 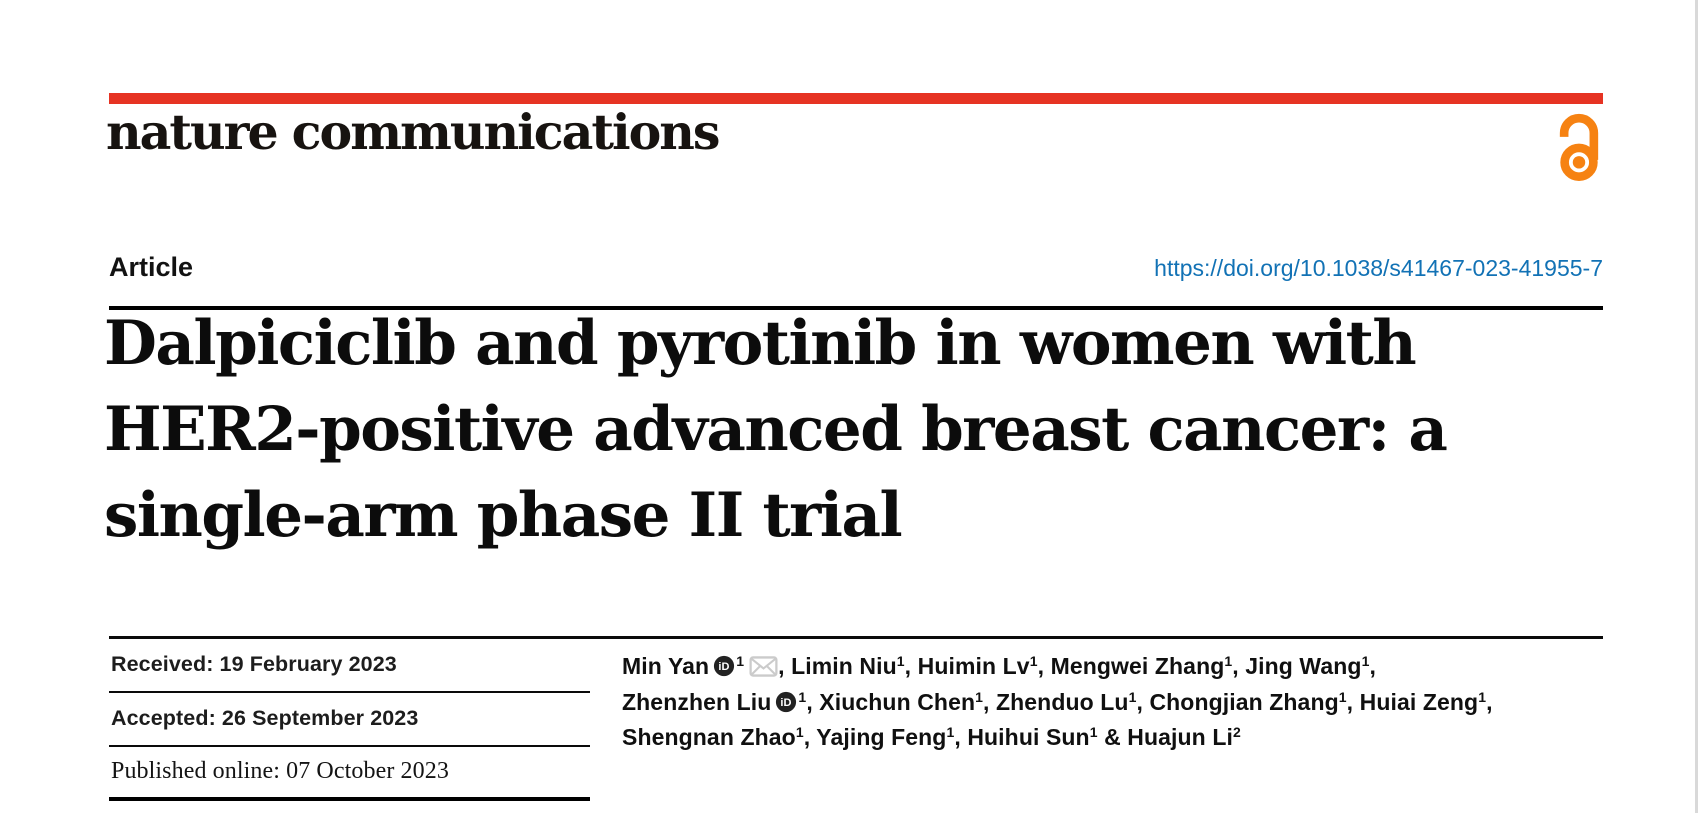 I want to click on title-line-3: single-arm phase II trial, so click(x=503, y=515).